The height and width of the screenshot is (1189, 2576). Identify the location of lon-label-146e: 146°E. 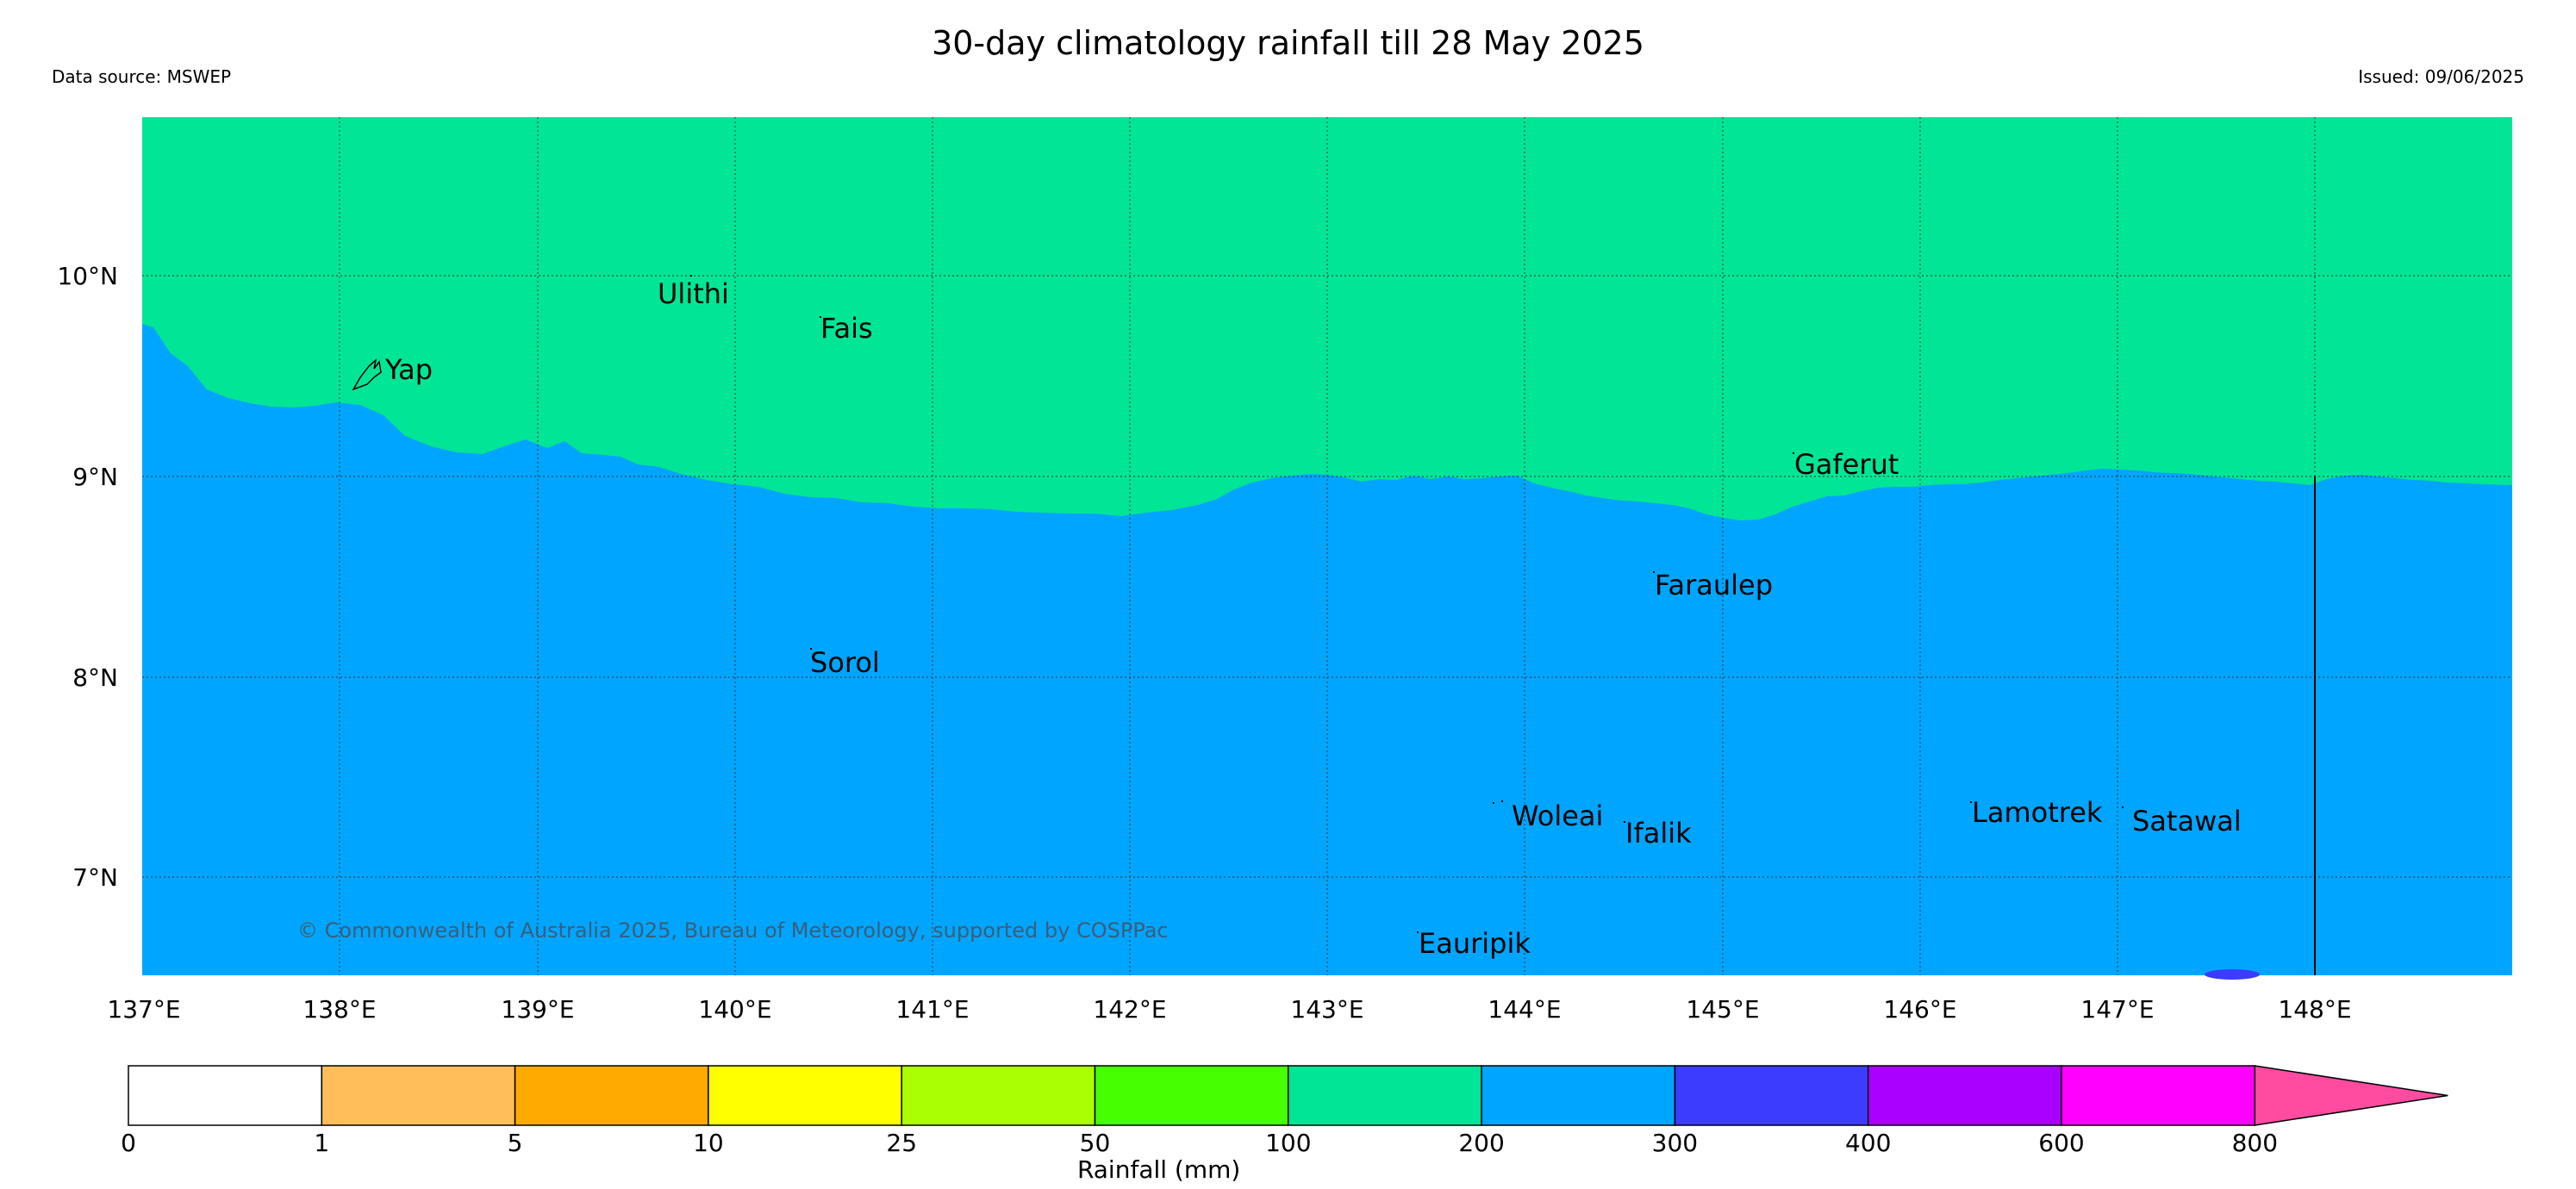
(1919, 1010).